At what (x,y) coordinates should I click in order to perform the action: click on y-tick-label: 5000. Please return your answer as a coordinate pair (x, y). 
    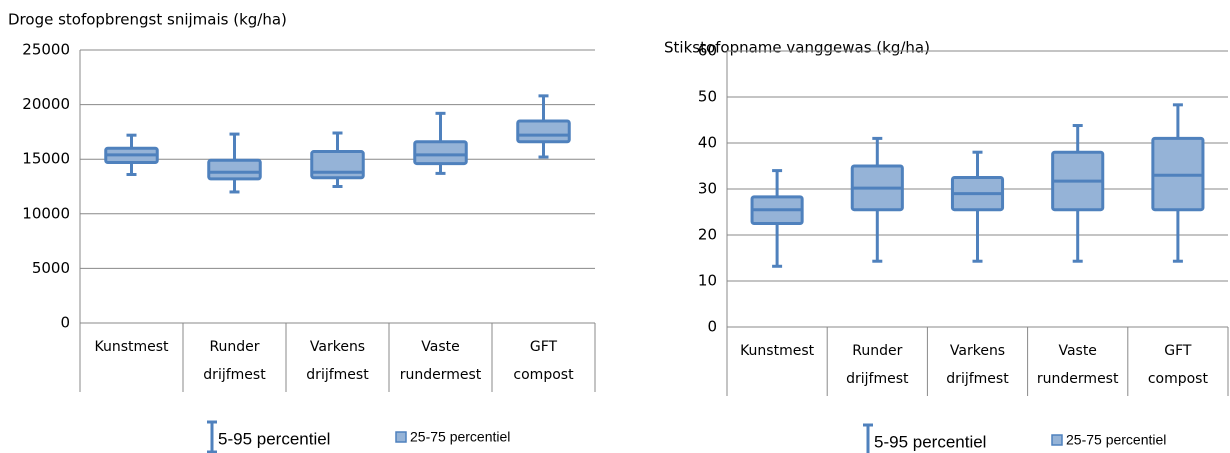
    Looking at the image, I should click on (51, 268).